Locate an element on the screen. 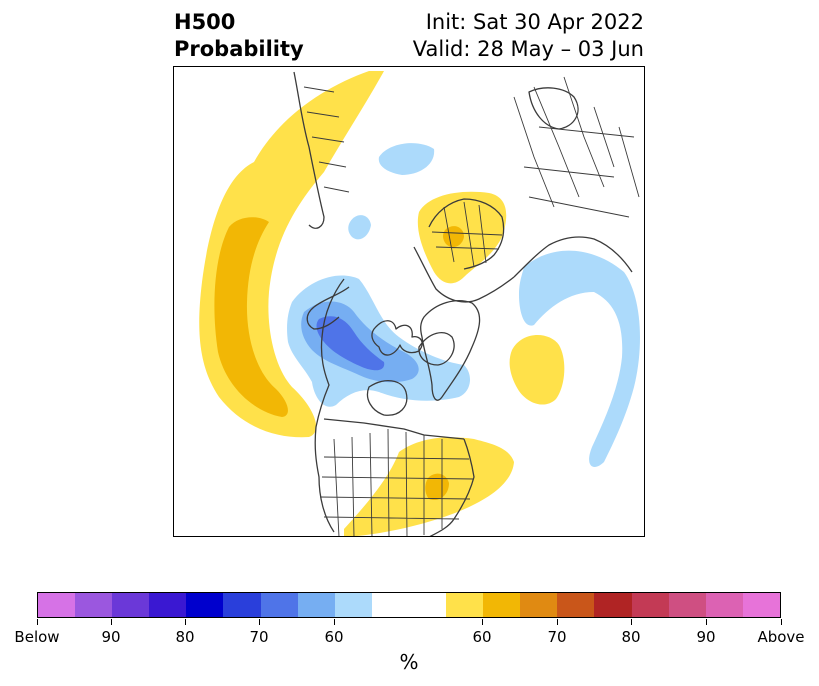 This screenshot has width=819, height=686. chart-title: H500 Probability is located at coordinates (239, 36).